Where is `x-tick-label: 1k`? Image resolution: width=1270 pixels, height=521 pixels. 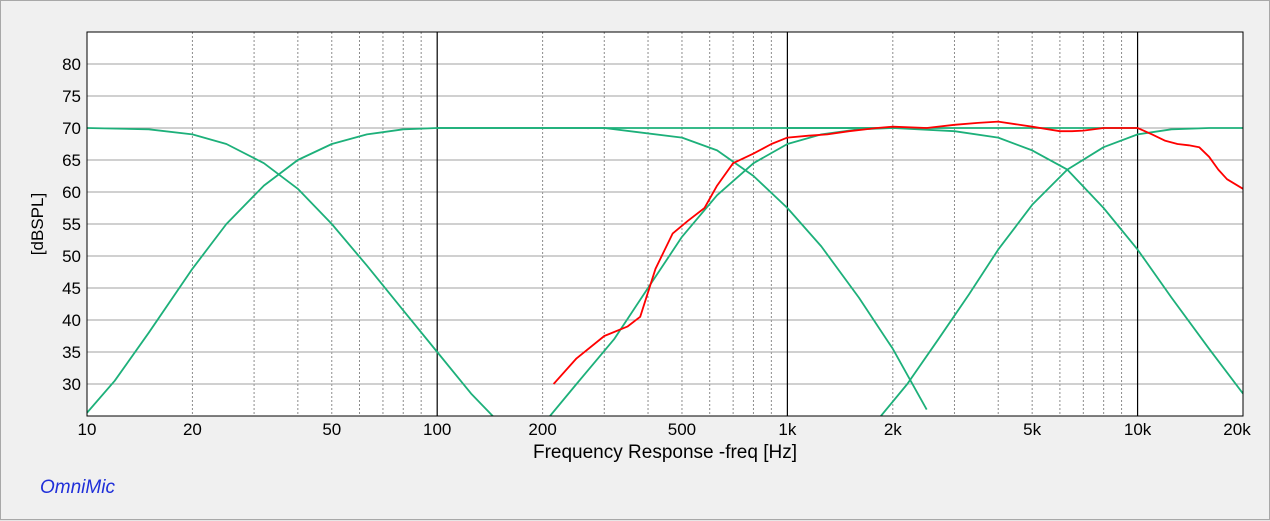 x-tick-label: 1k is located at coordinates (787, 429).